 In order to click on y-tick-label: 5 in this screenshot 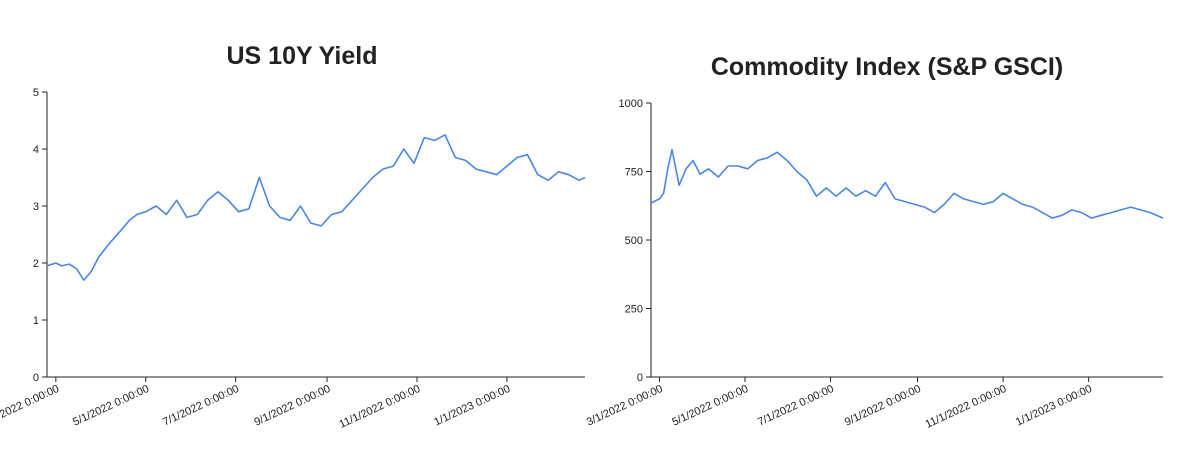, I will do `click(36, 93)`.